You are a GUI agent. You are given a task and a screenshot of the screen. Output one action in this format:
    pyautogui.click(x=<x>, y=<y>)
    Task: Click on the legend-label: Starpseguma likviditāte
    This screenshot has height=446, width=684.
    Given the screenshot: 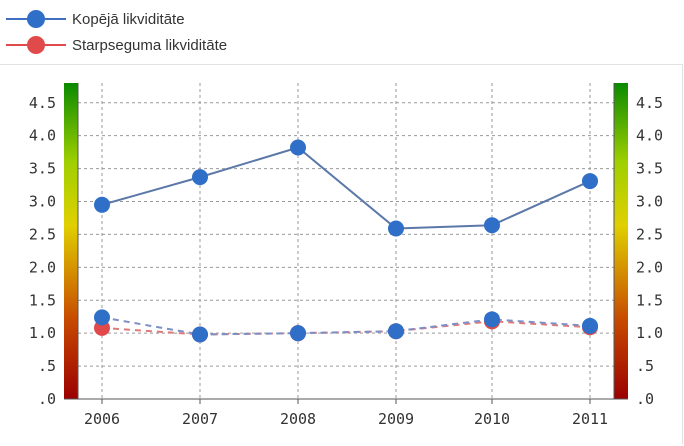 What is the action you would take?
    pyautogui.click(x=150, y=45)
    